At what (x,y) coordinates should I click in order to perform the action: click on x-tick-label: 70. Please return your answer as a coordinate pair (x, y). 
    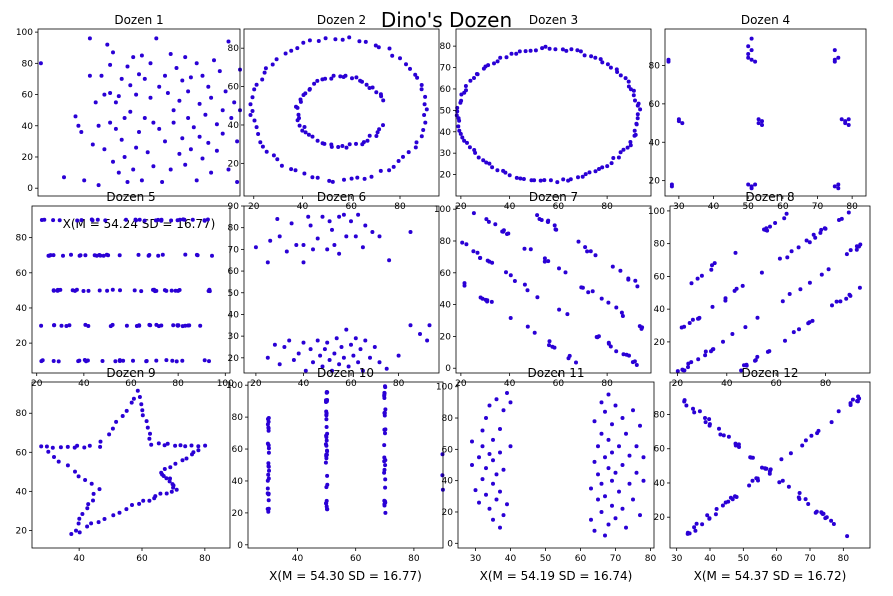
    Looking at the image, I should click on (818, 207).